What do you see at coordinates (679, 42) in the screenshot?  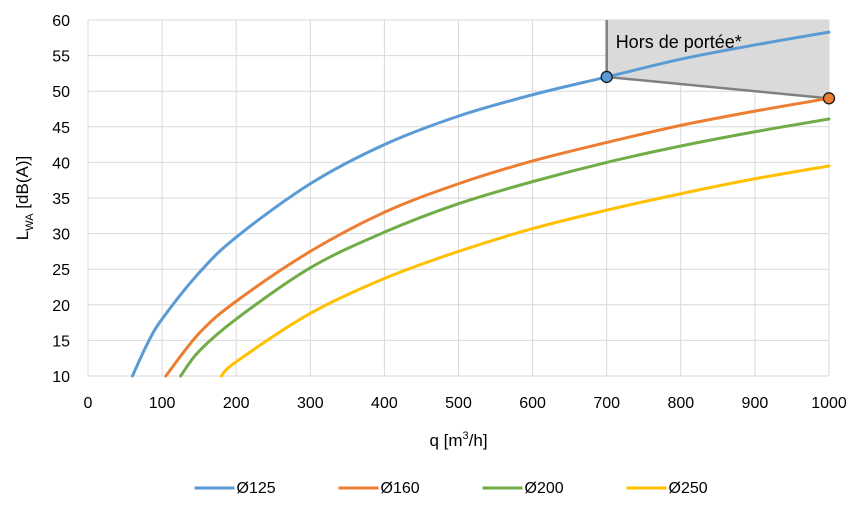 I see `out-of-range-label: Hors de portée*` at bounding box center [679, 42].